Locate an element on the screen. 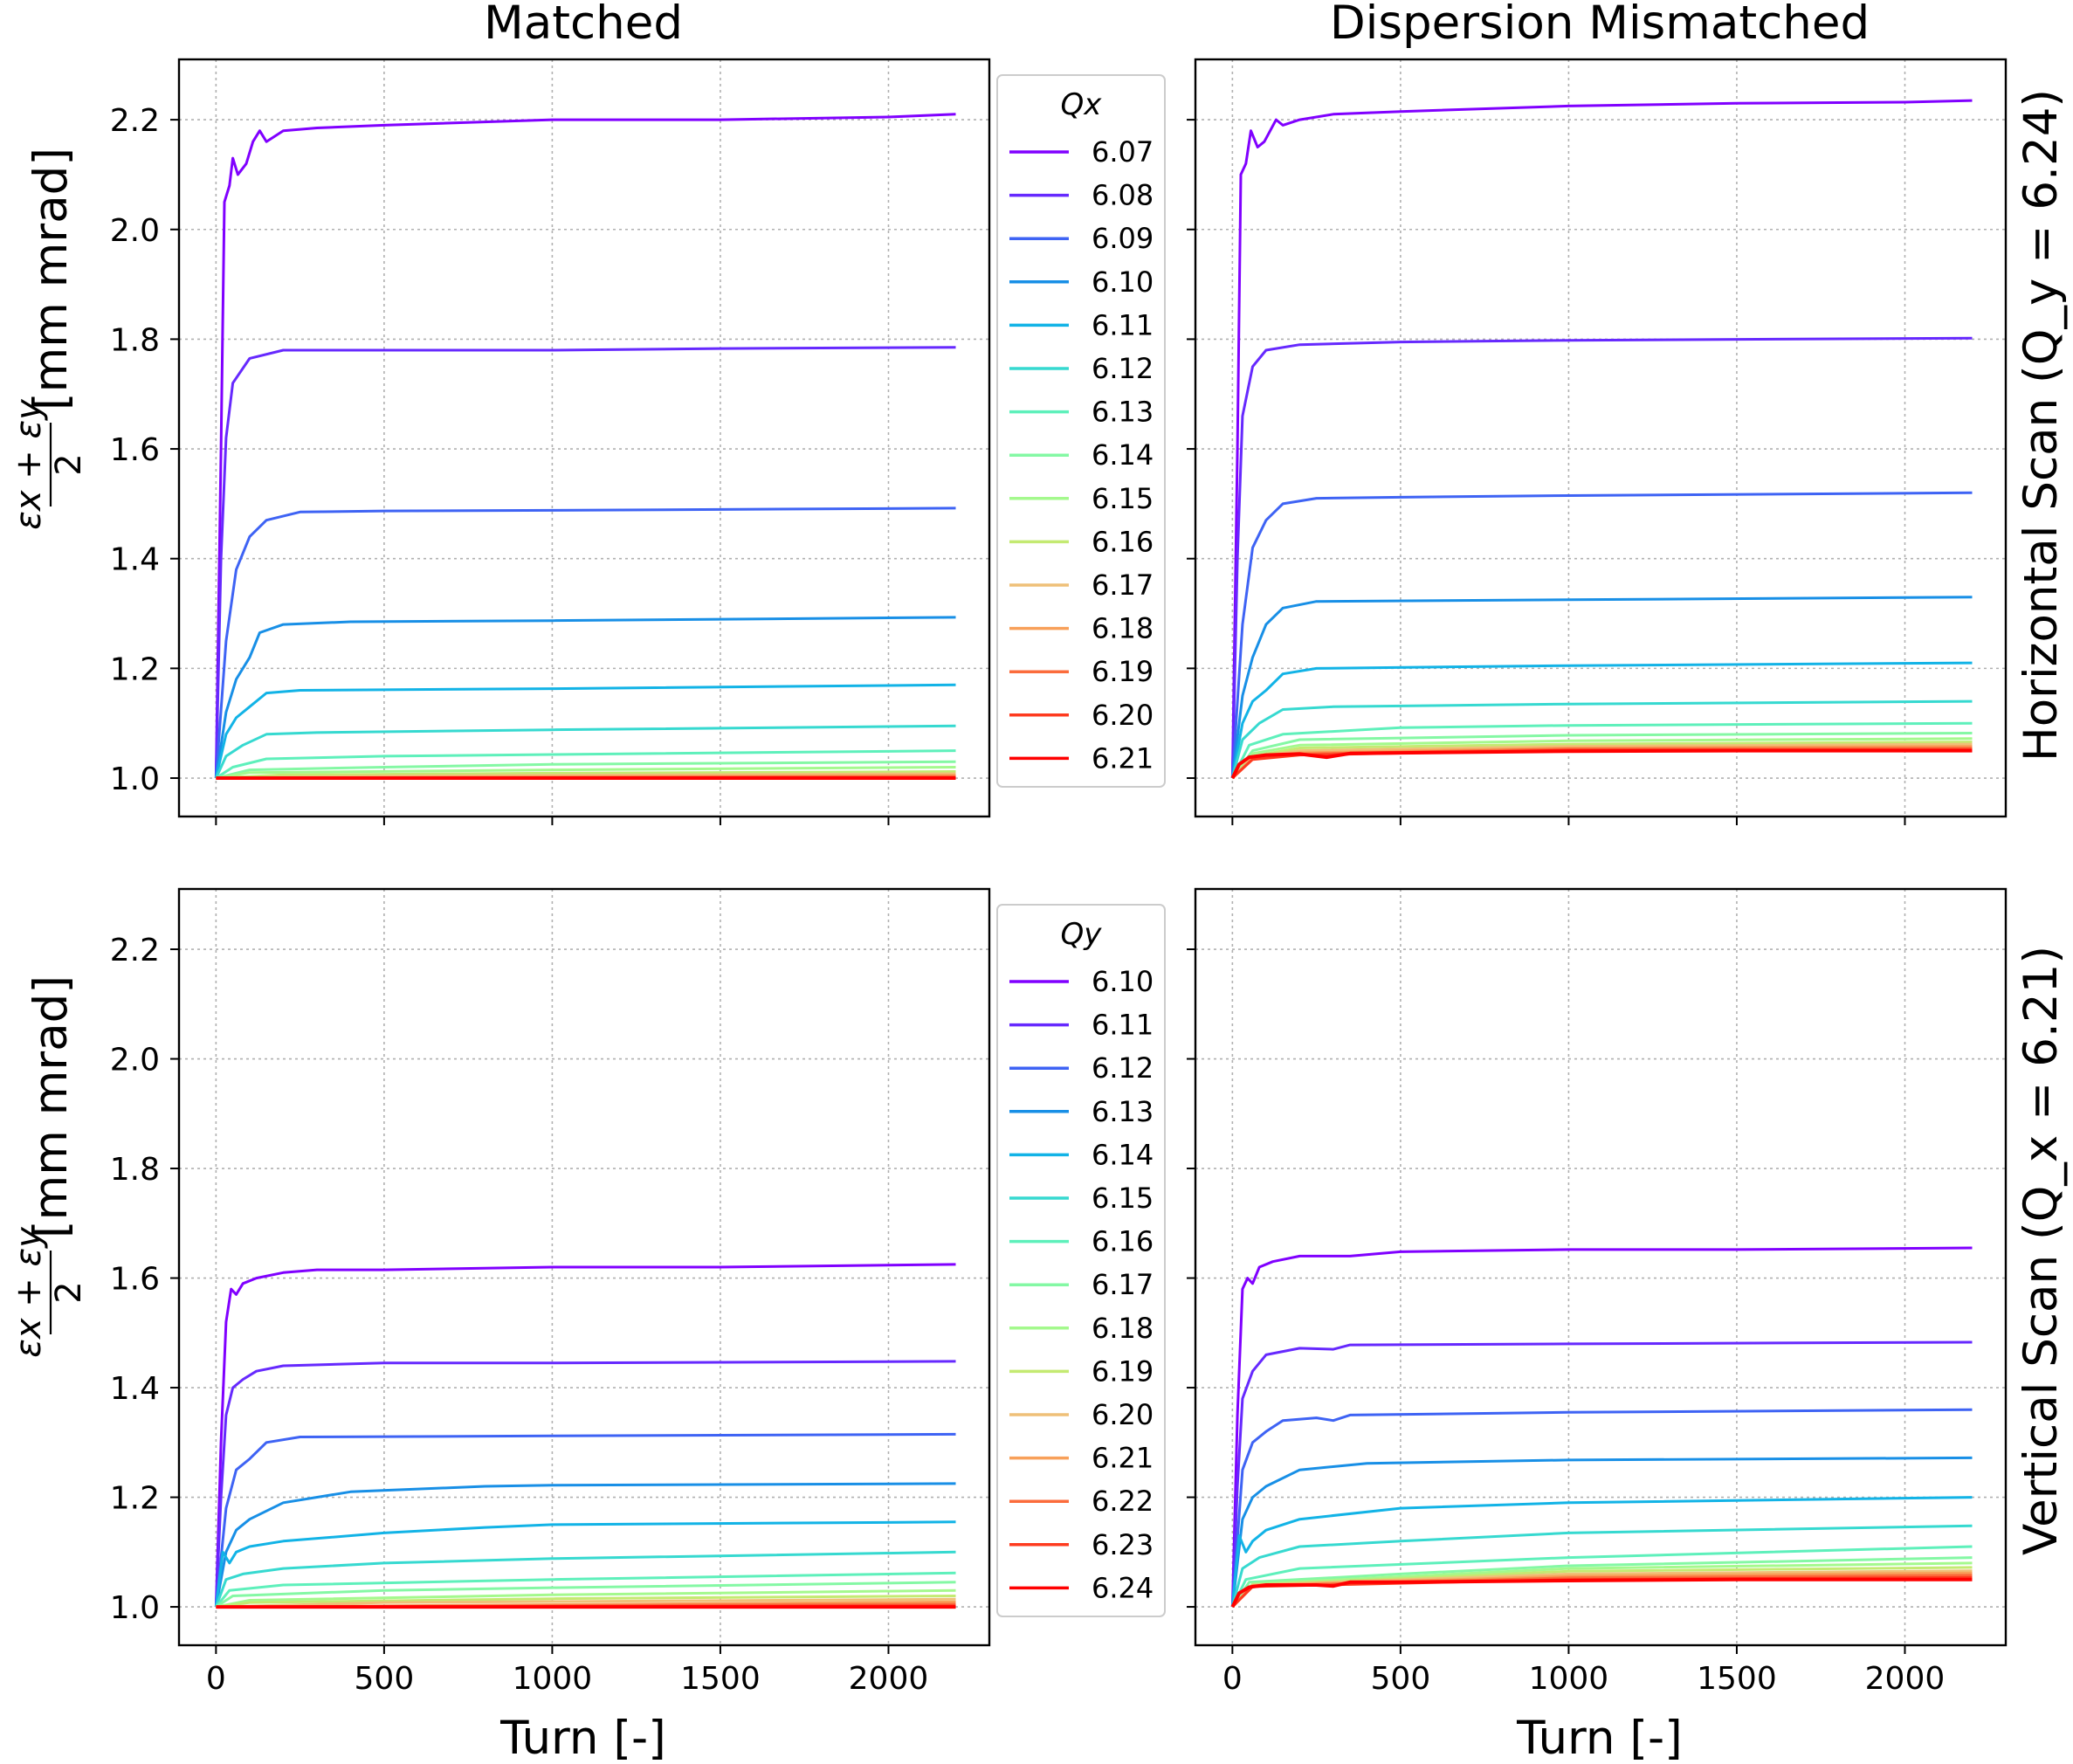  ylabel-bottom: εx + εy 2 [mm mrad] is located at coordinates (49, 1167).